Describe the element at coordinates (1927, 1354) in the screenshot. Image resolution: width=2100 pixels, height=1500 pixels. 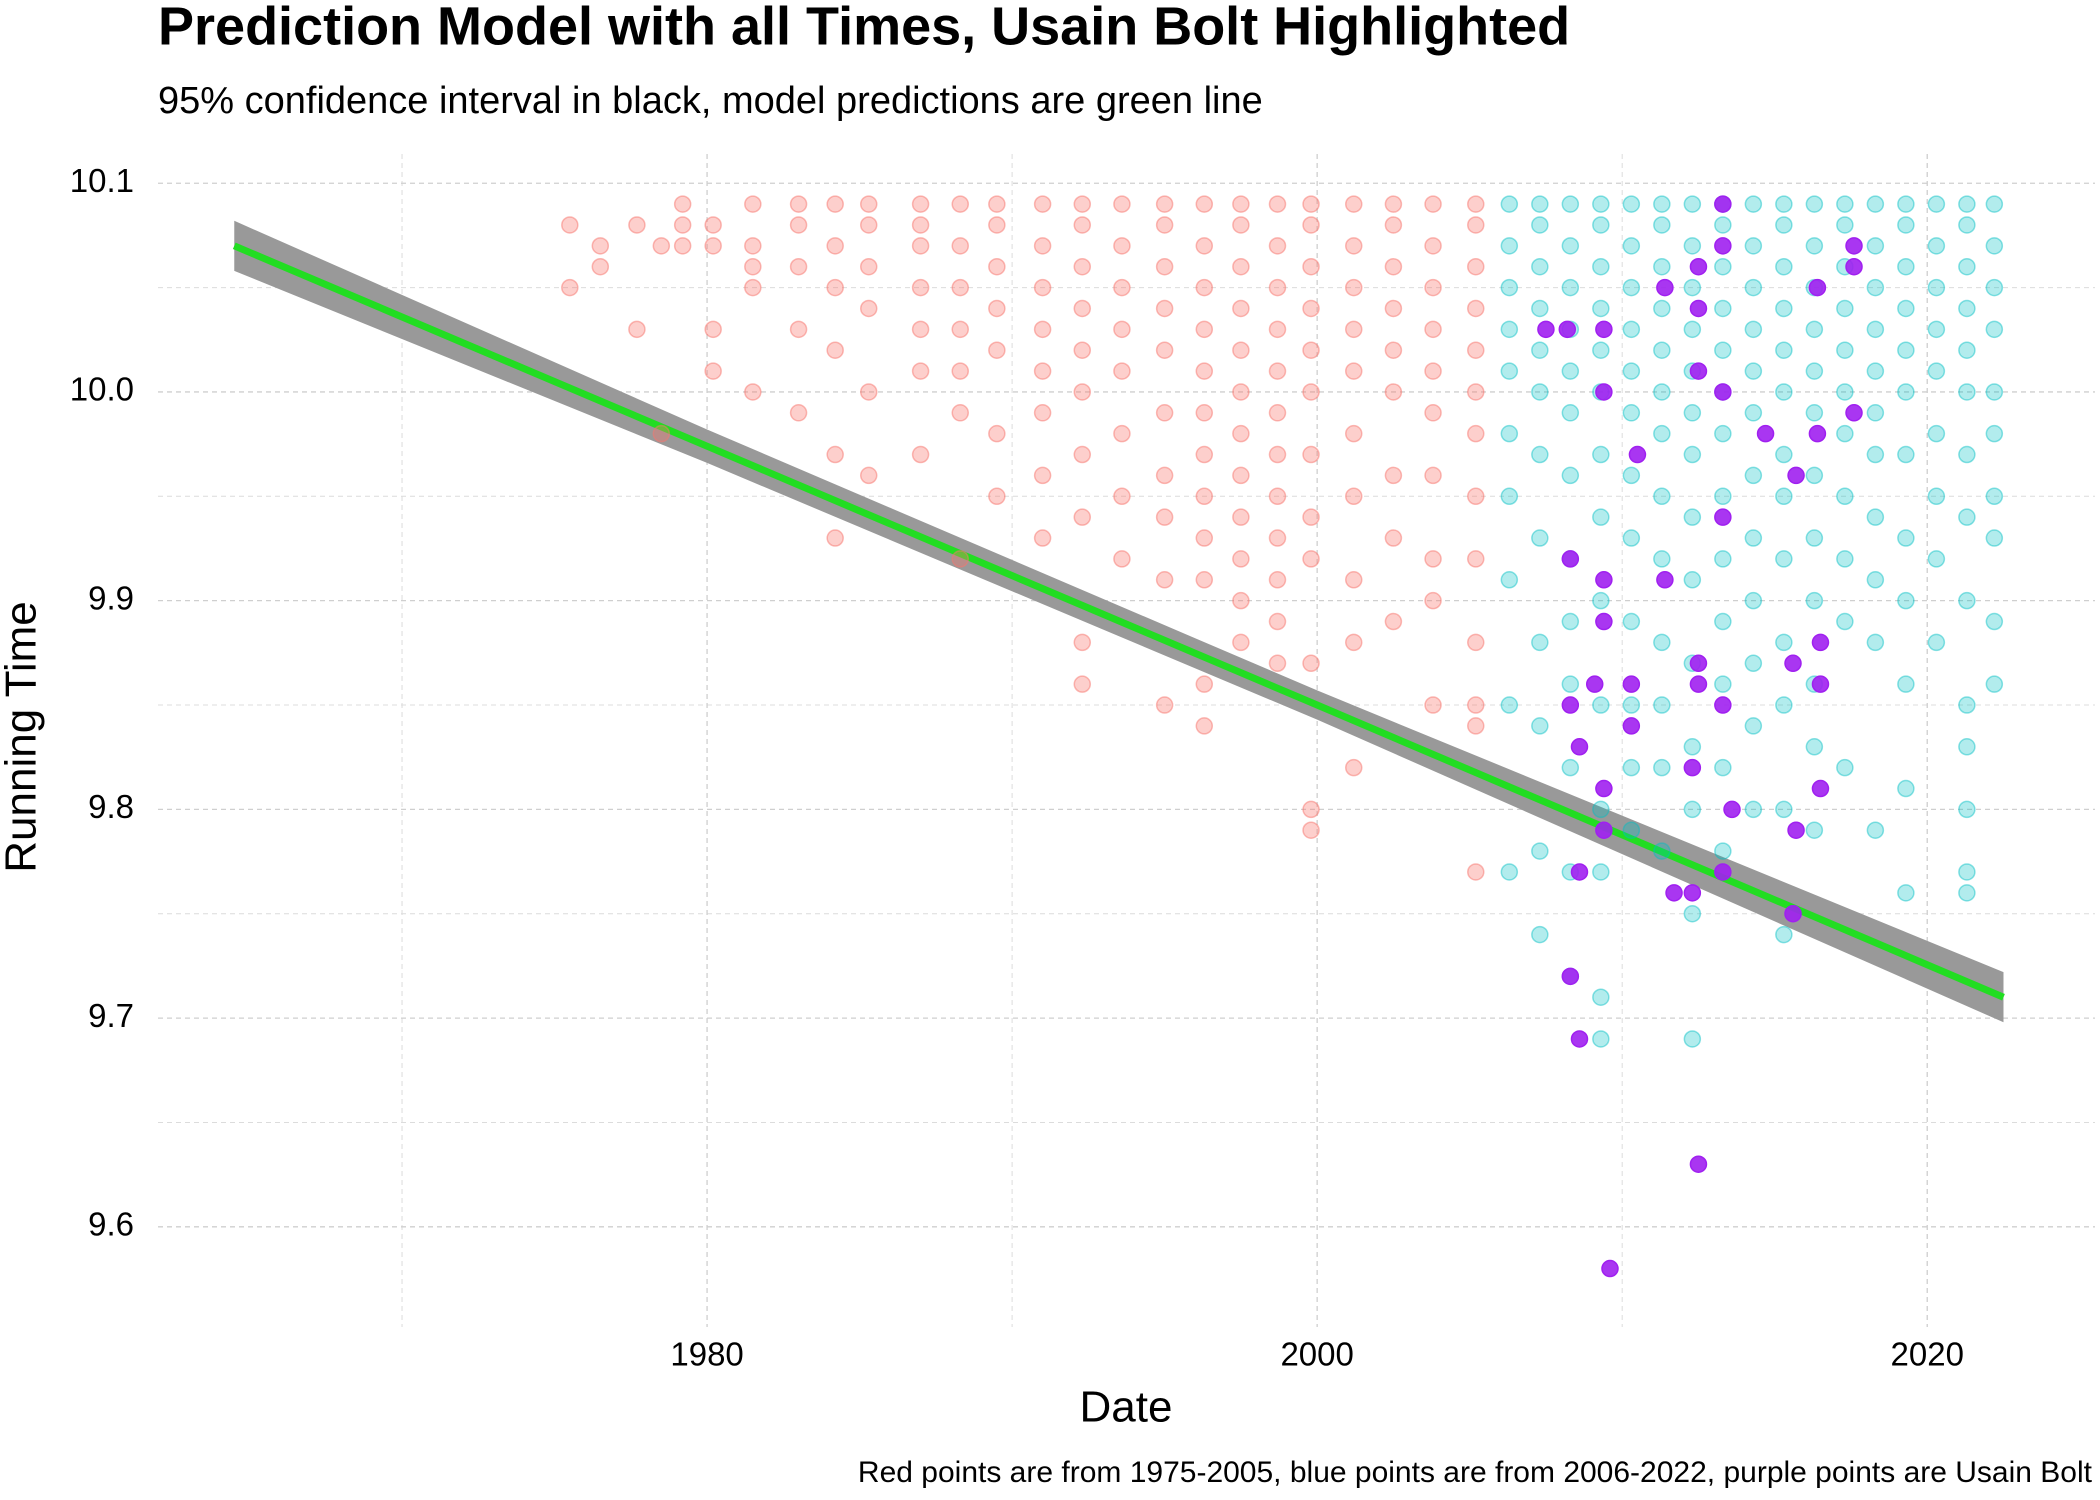
I see `x-tick-label: 2020` at that location.